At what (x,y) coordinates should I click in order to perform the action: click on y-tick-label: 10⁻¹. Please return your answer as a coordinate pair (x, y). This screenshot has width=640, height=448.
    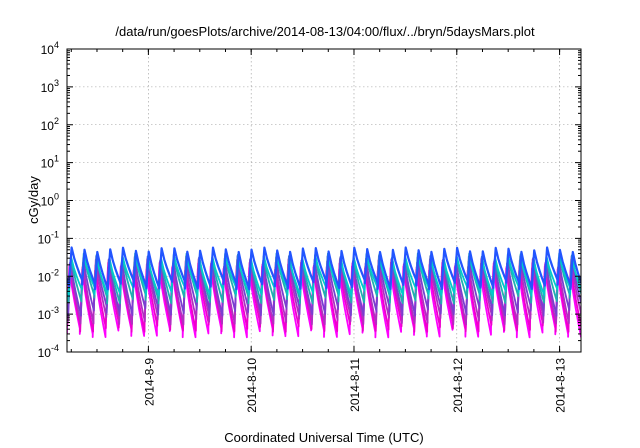
    Looking at the image, I should click on (48, 237).